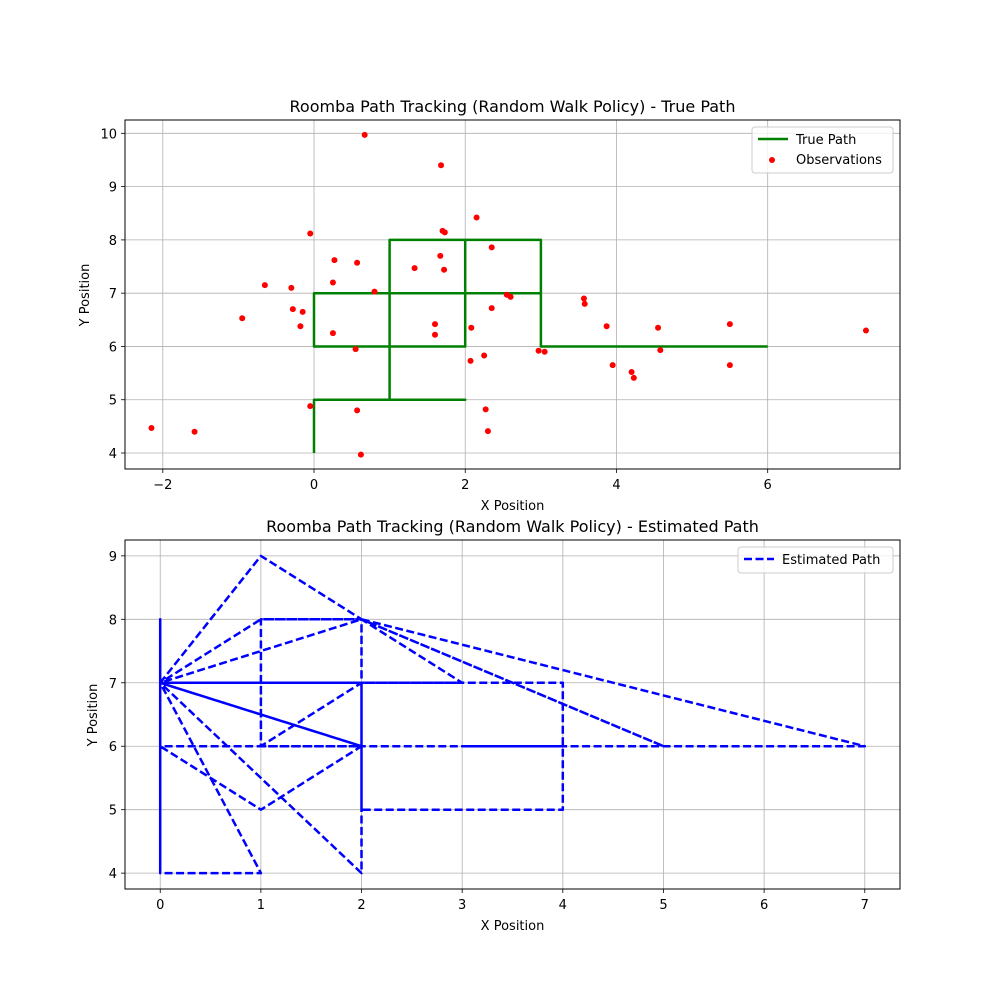 The width and height of the screenshot is (1000, 1000). What do you see at coordinates (663, 905) in the screenshot?
I see `x-tick-label: 5` at bounding box center [663, 905].